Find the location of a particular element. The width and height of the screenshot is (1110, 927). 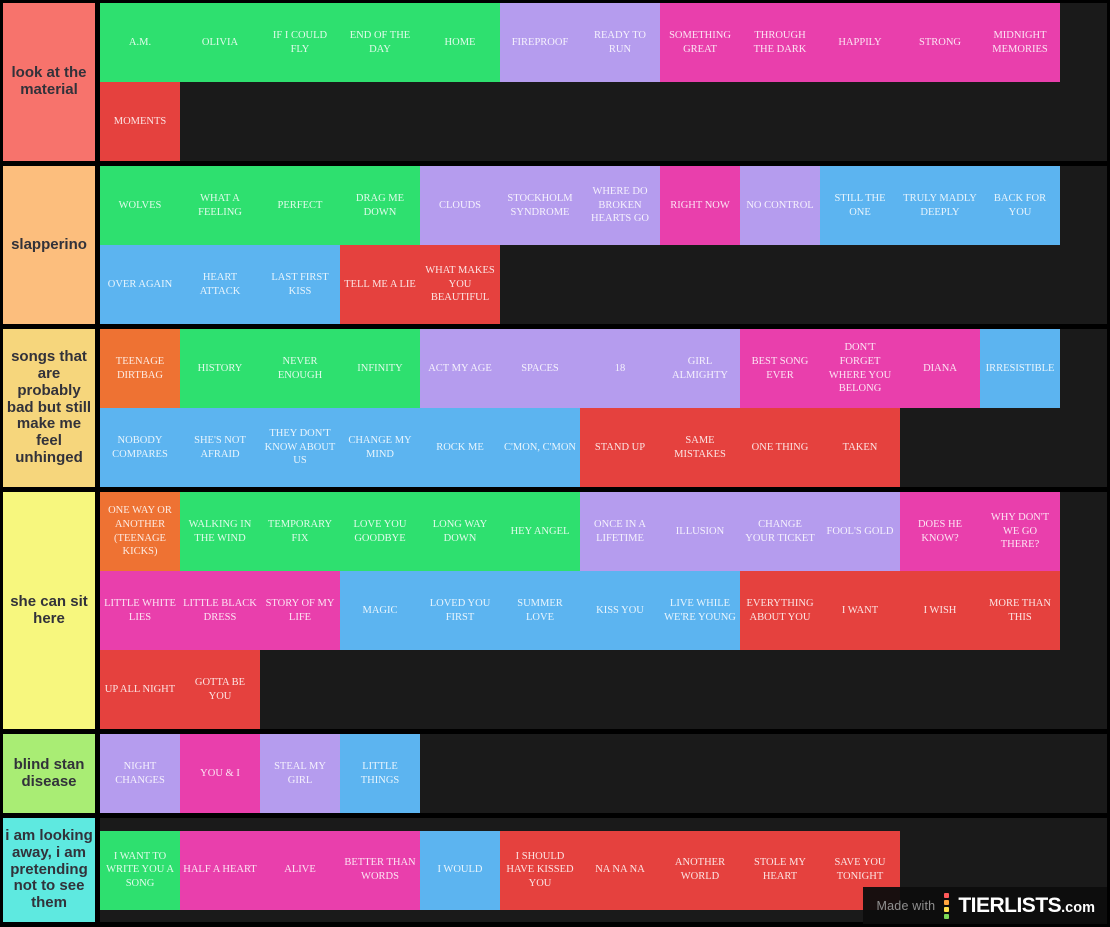

tierlists-logo-icon is located at coordinates (947, 905).